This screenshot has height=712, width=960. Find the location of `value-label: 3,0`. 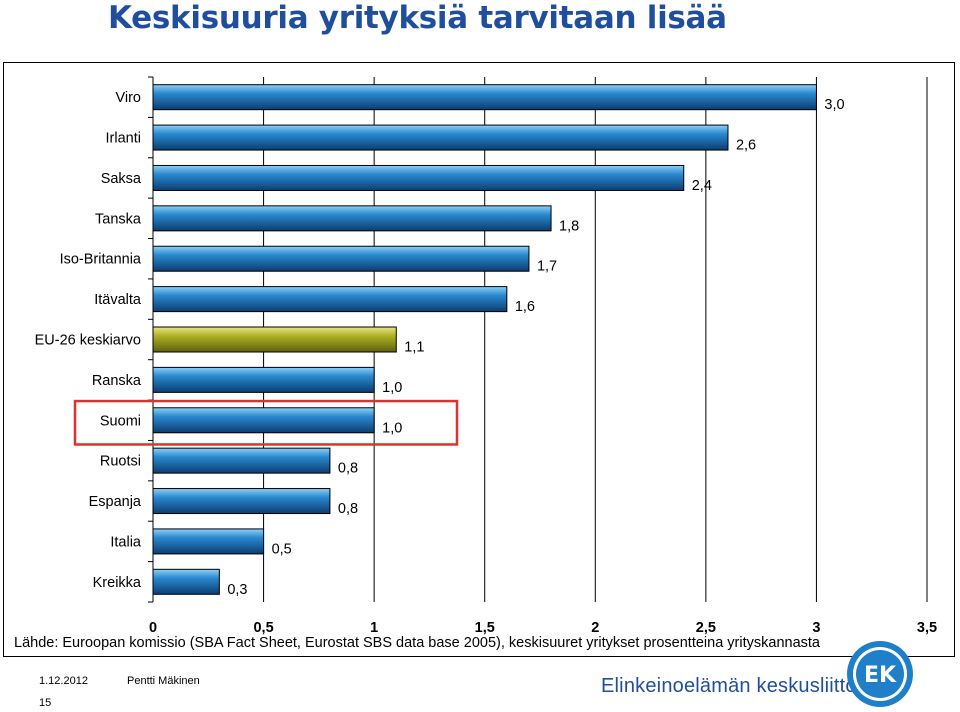

value-label: 3,0 is located at coordinates (834, 105).